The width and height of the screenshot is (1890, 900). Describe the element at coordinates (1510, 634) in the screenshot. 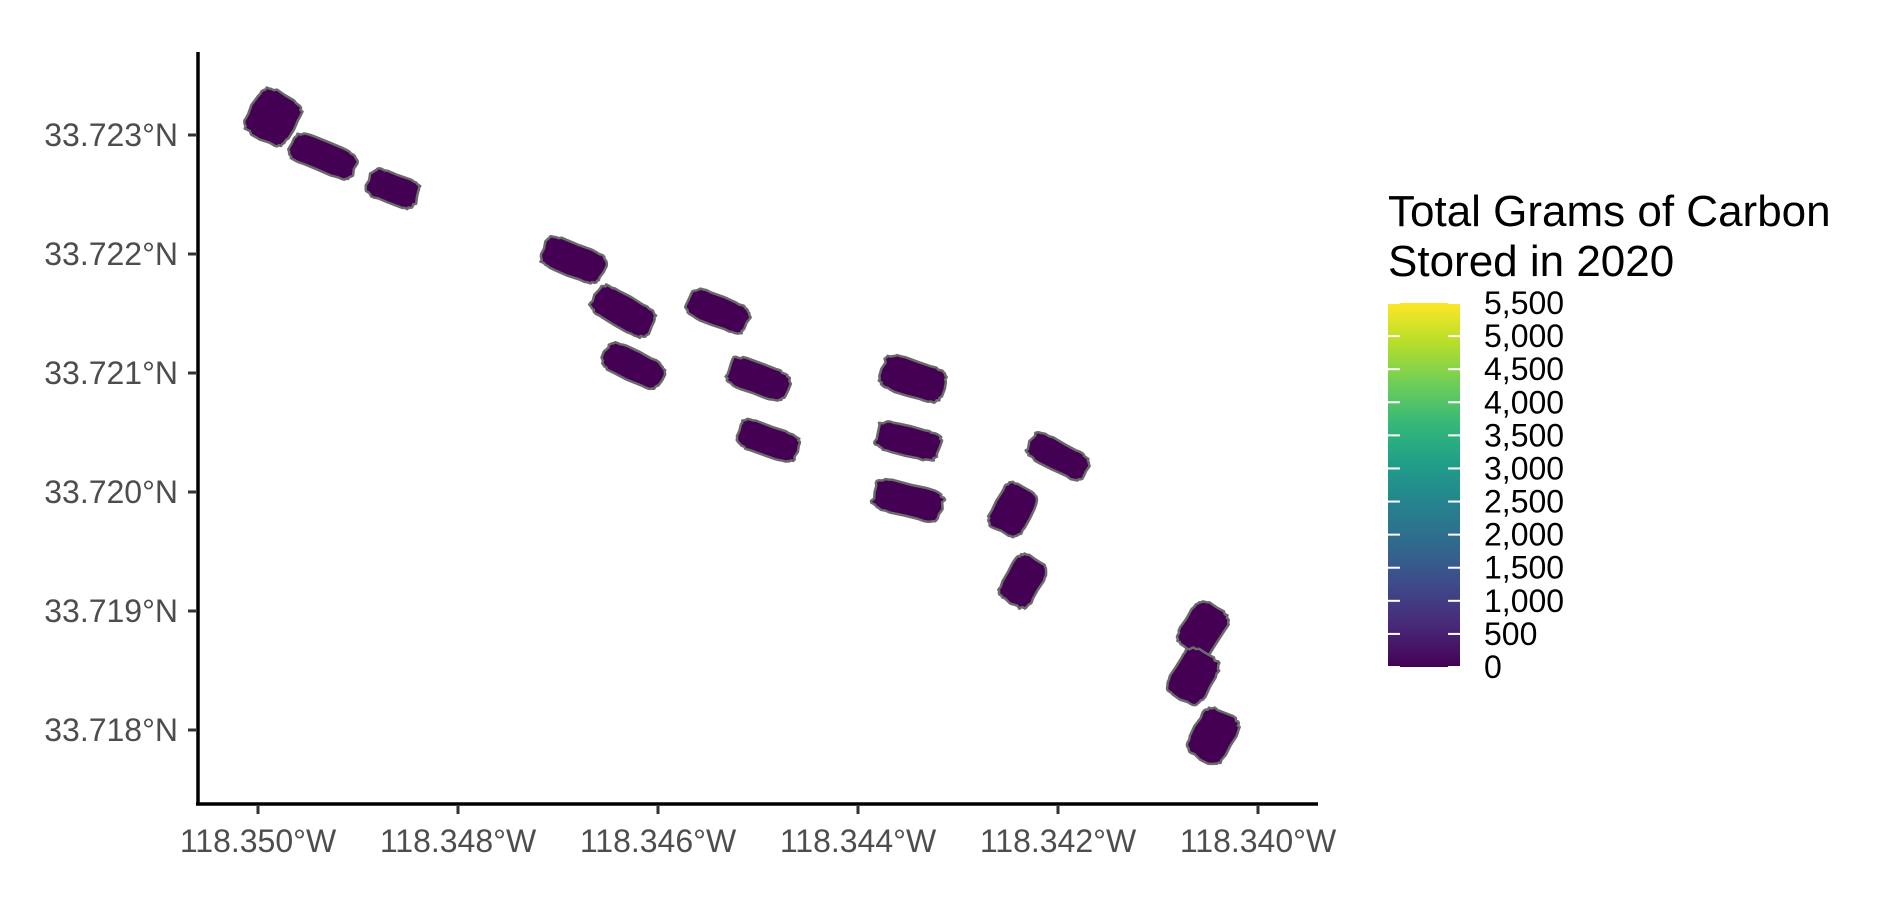

I see `legend-break-label: 500` at that location.